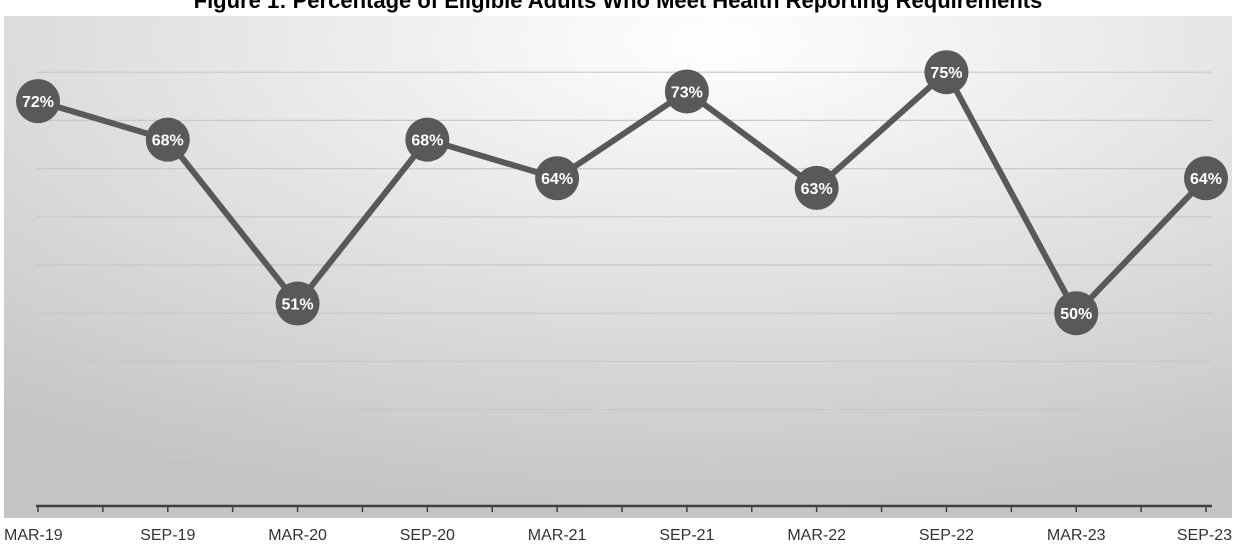 This screenshot has width=1236, height=550. What do you see at coordinates (167, 535) in the screenshot?
I see `x-tick-label: SEP-19` at bounding box center [167, 535].